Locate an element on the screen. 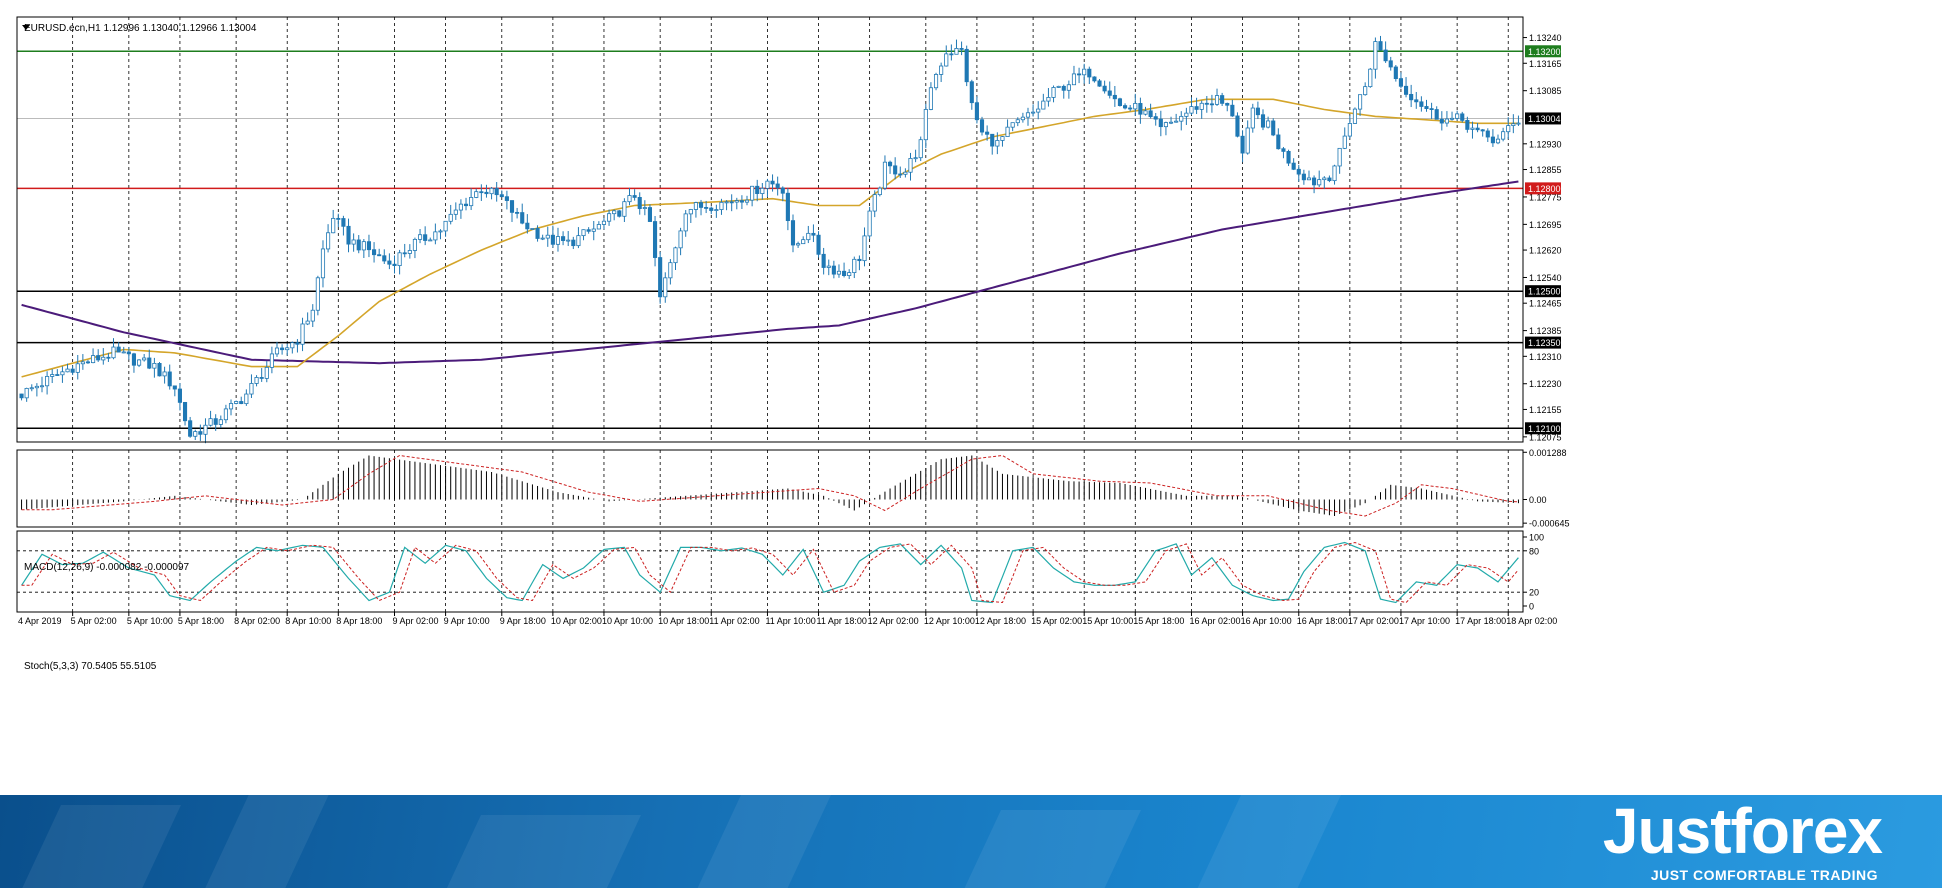 Image resolution: width=1942 pixels, height=888 pixels. time-label: 4 Apr 2019 is located at coordinates (40, 621).